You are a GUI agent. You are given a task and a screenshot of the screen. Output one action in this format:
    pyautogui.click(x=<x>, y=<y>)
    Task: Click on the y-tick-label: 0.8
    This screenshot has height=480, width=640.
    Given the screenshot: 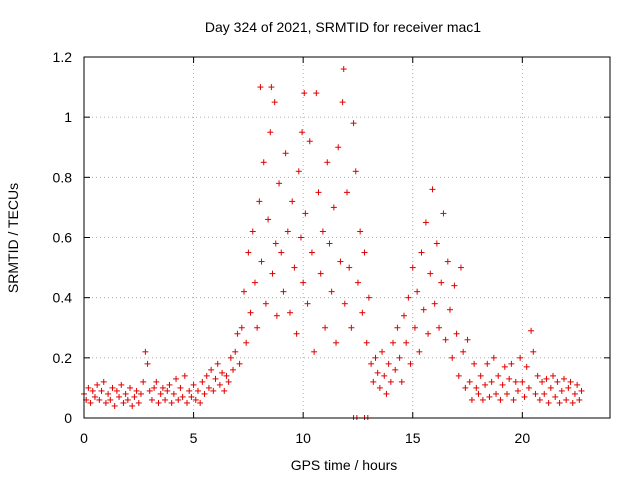 What is the action you would take?
    pyautogui.click(x=63, y=177)
    